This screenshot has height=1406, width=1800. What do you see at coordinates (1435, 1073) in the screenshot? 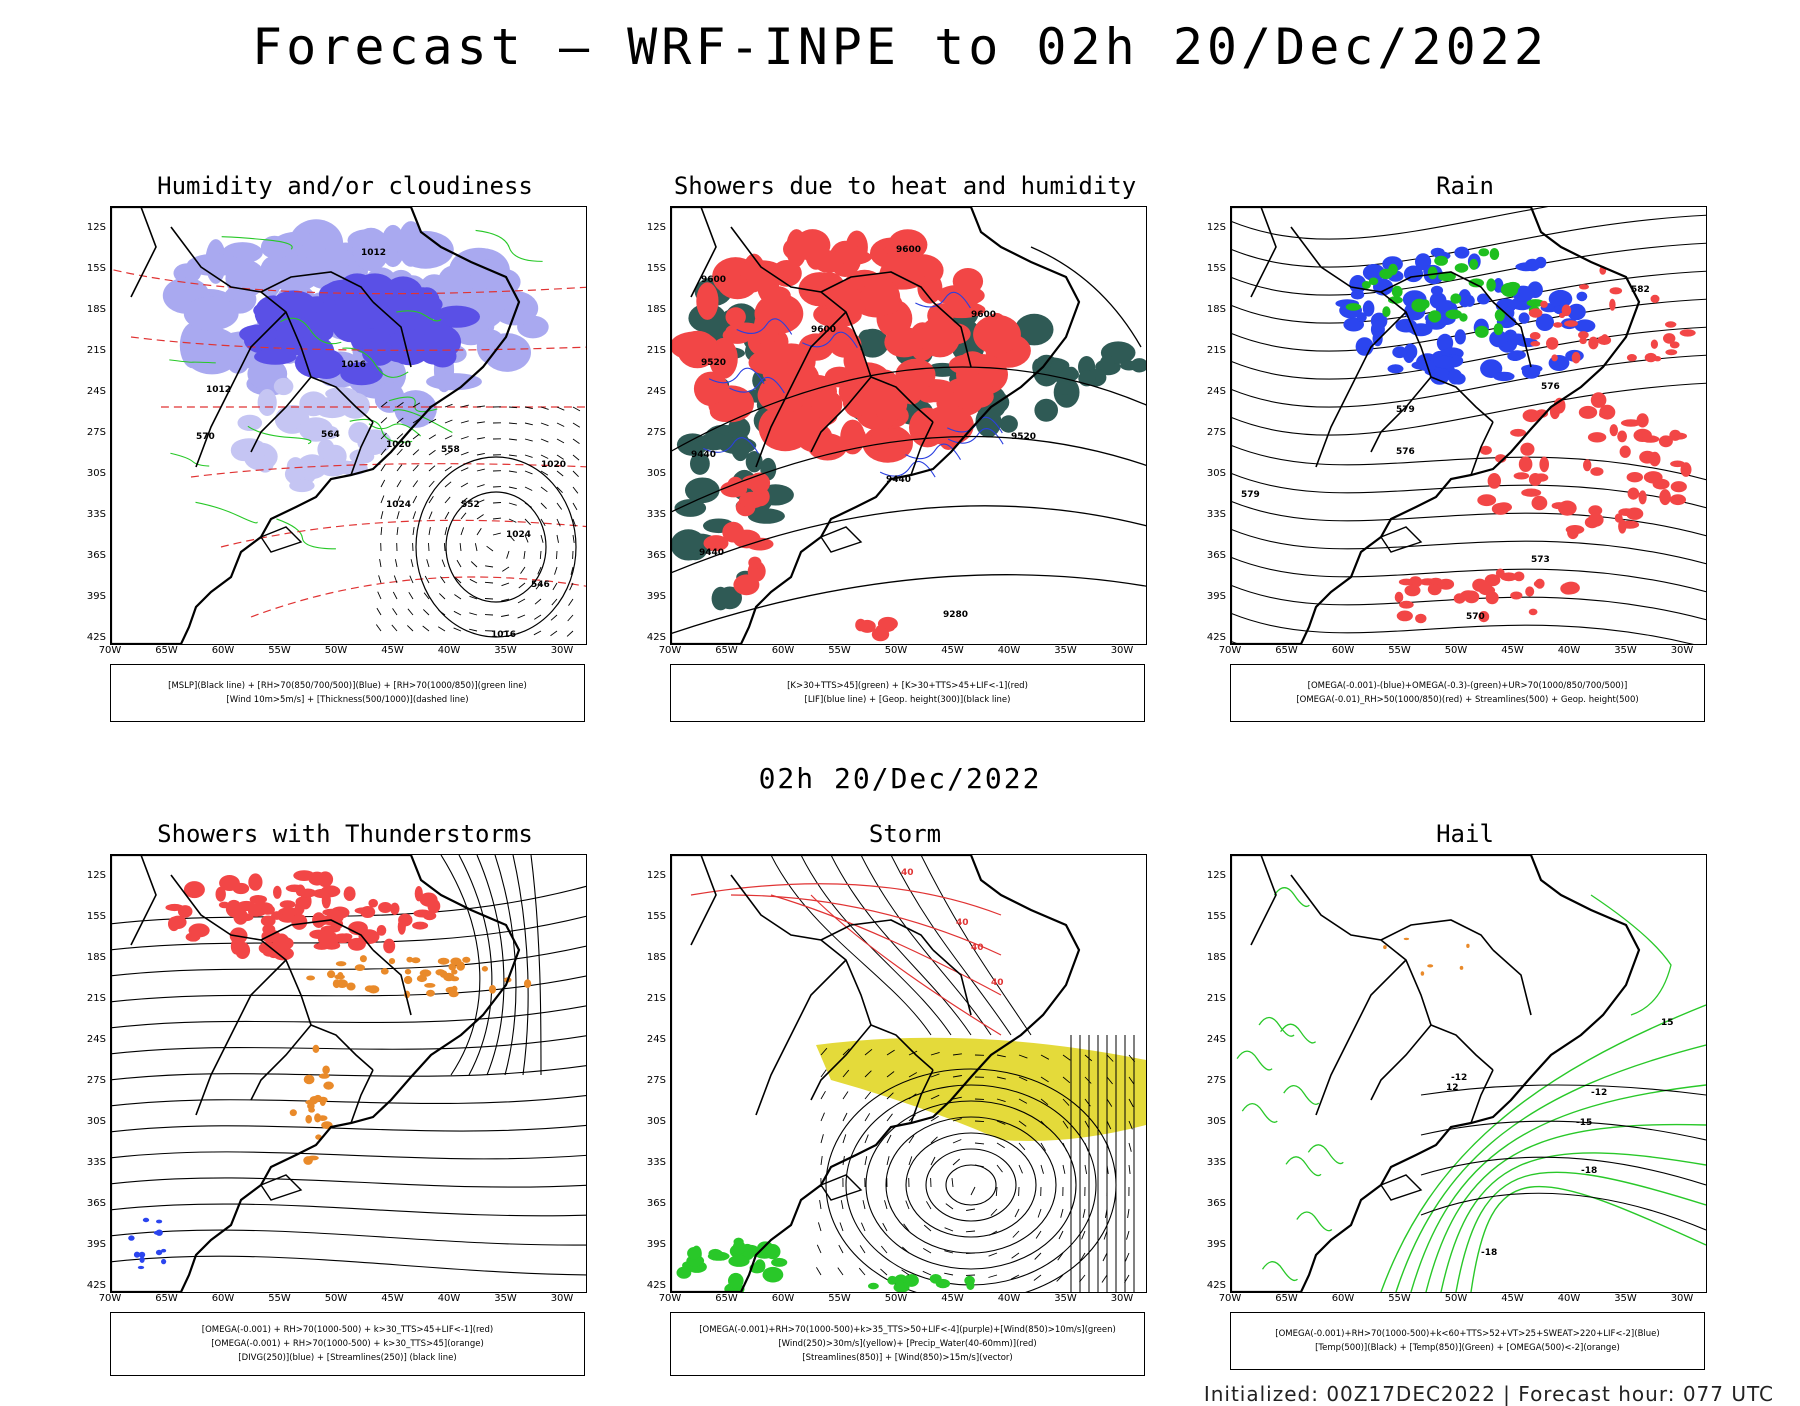
I see `coastline` at bounding box center [1435, 1073].